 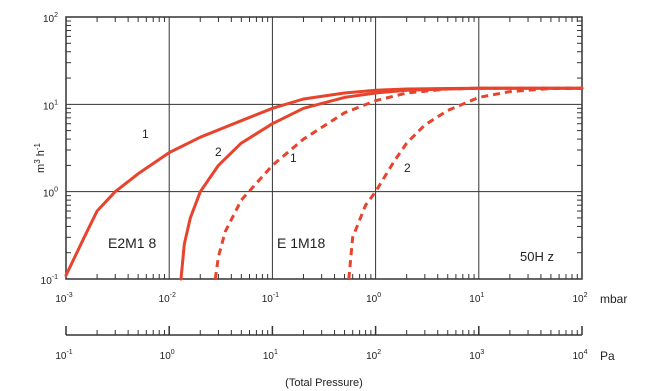 I want to click on curve-label-2b: 2, so click(x=407, y=168).